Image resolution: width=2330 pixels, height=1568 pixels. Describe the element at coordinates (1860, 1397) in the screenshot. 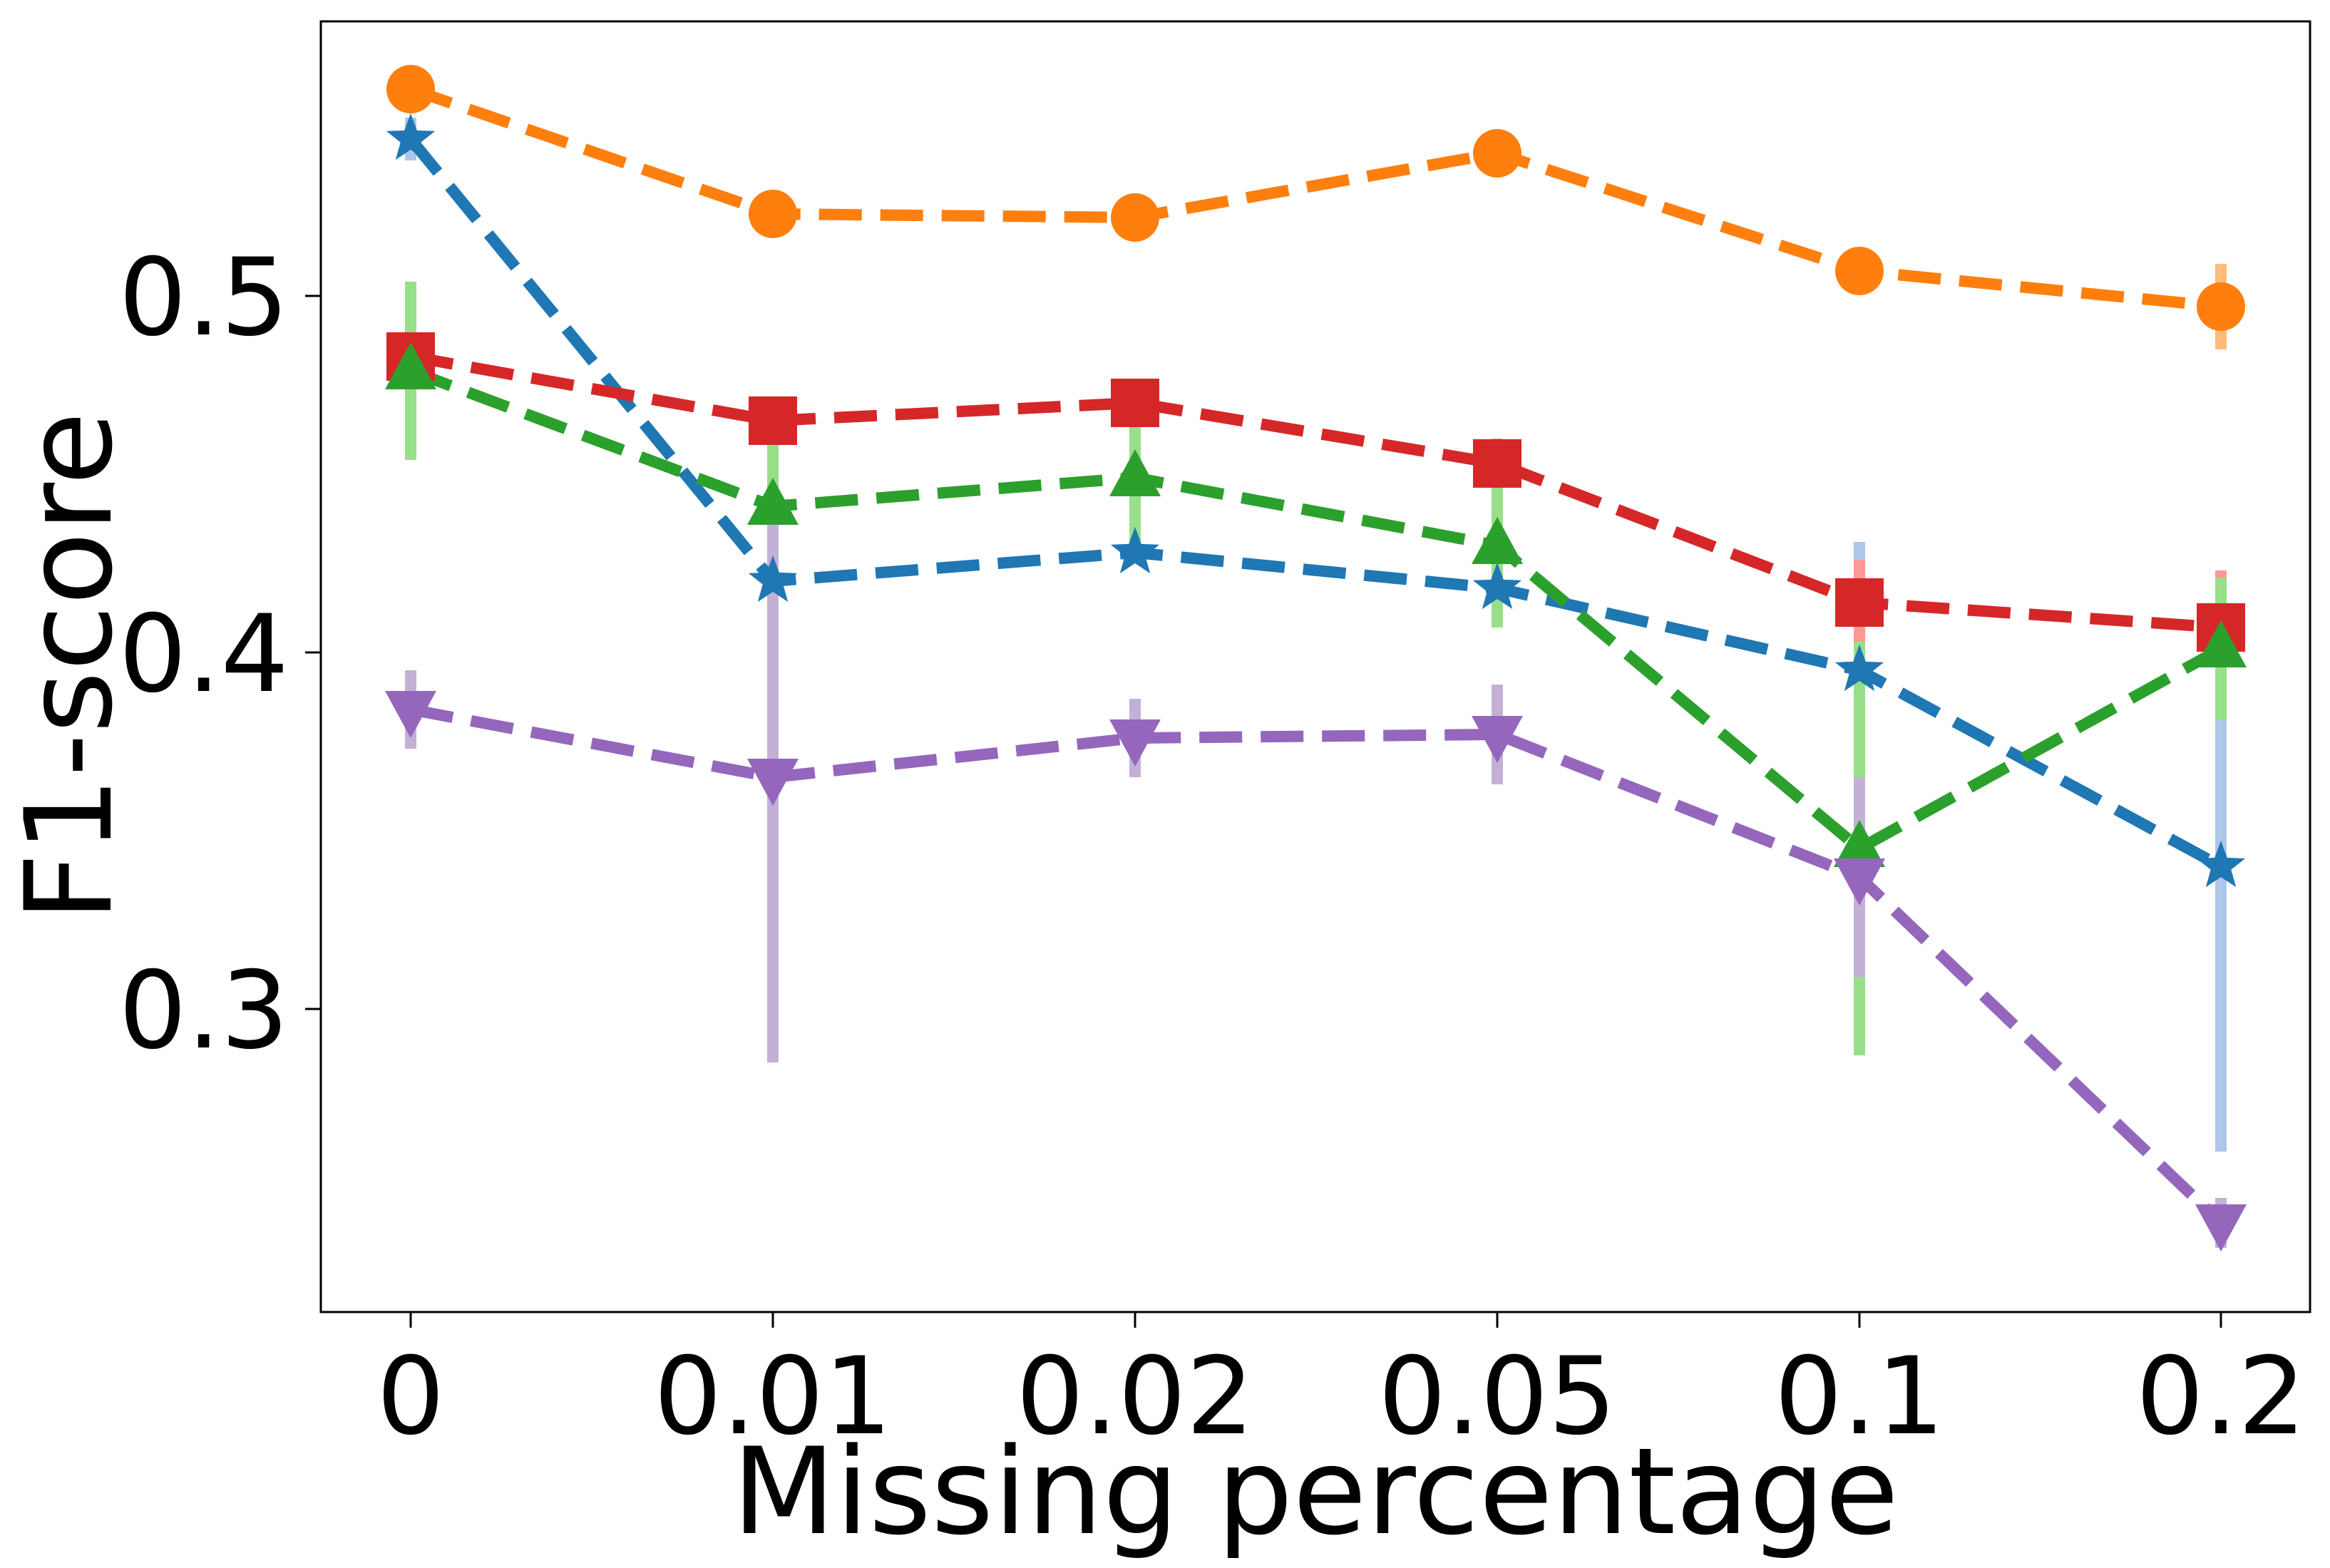

I see `x-tick-label: 0.1` at that location.